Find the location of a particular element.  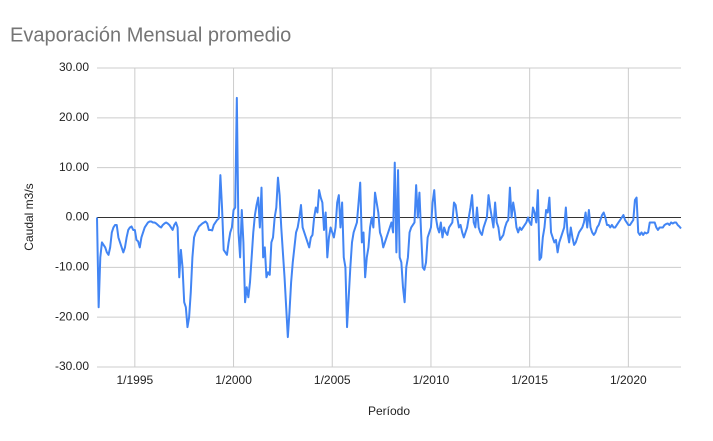

y-tick-label: 30.00 is located at coordinates (74, 67).